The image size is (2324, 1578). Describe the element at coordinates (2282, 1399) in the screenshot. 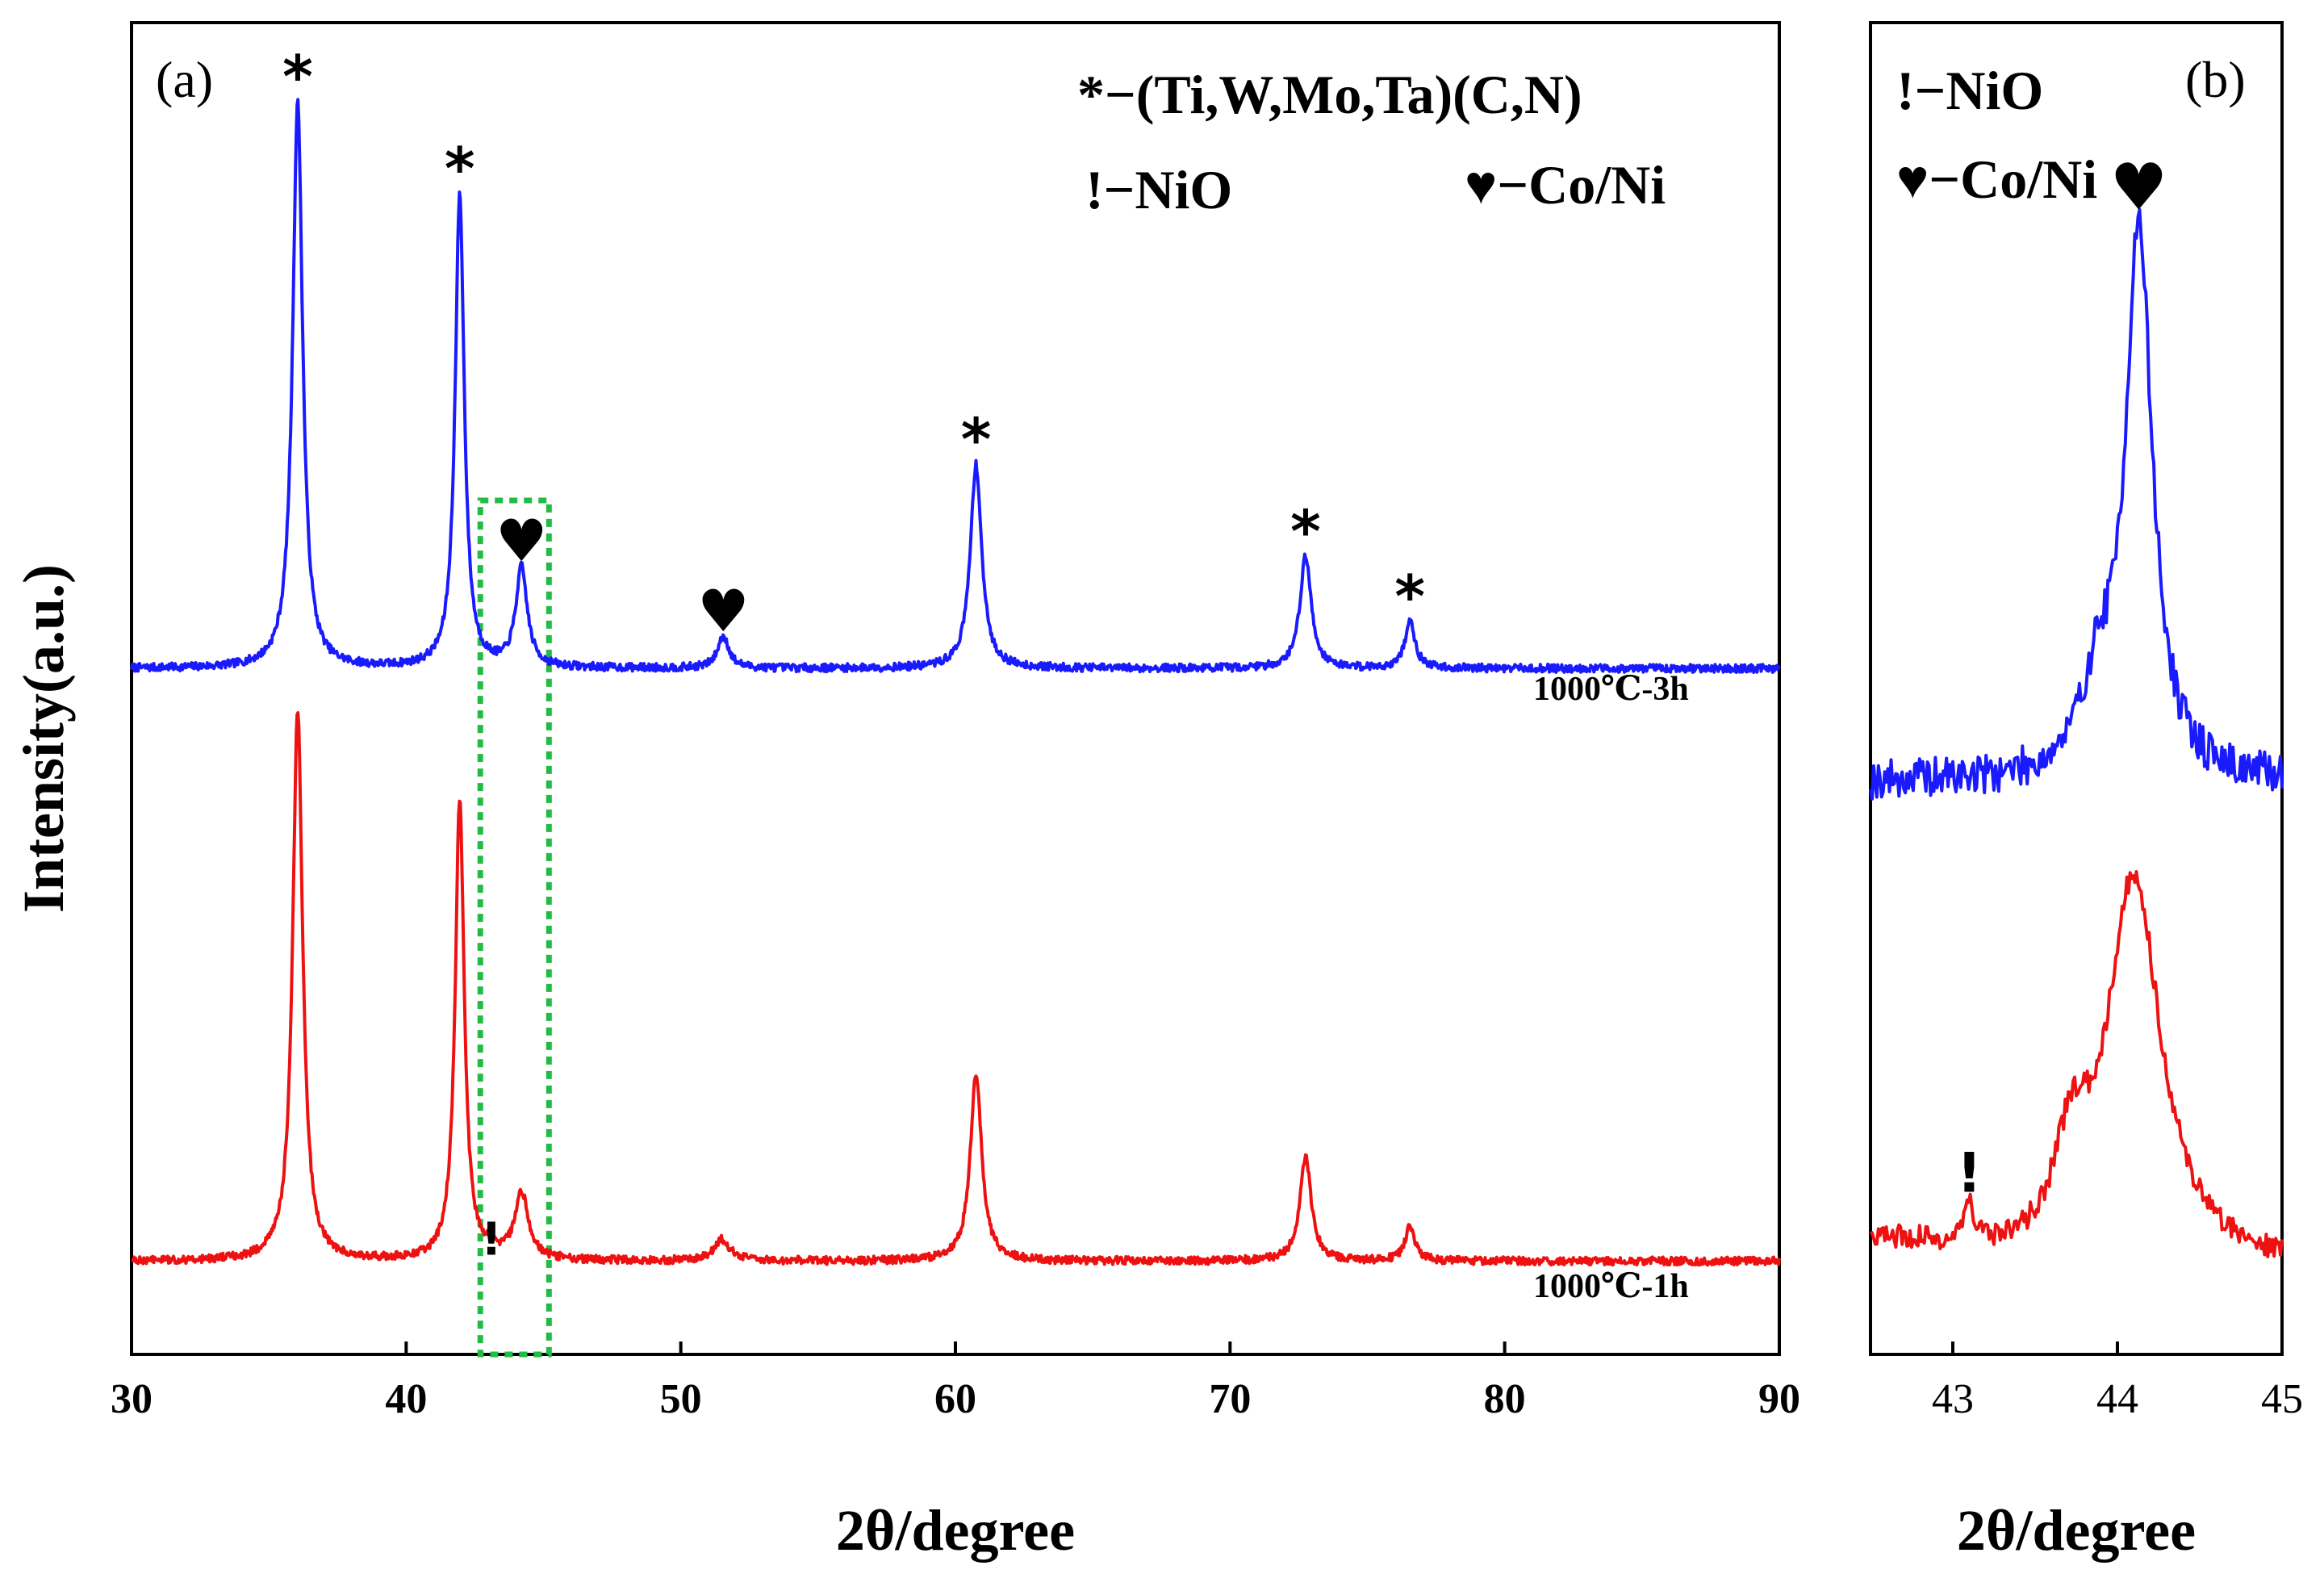

I see `x-tick-label: 45` at that location.